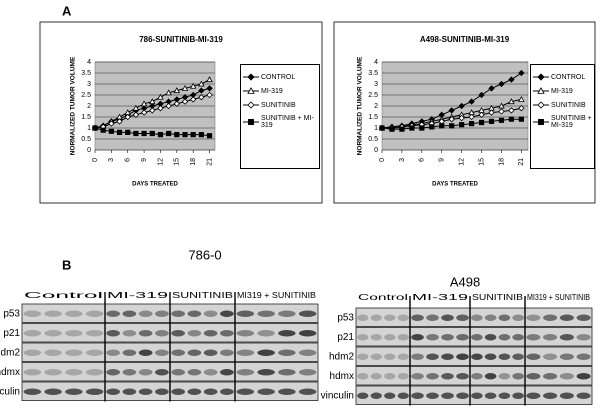 This screenshot has height=409, width=600. What do you see at coordinates (501, 162) in the screenshot?
I see `x-tick-label: 18` at bounding box center [501, 162].